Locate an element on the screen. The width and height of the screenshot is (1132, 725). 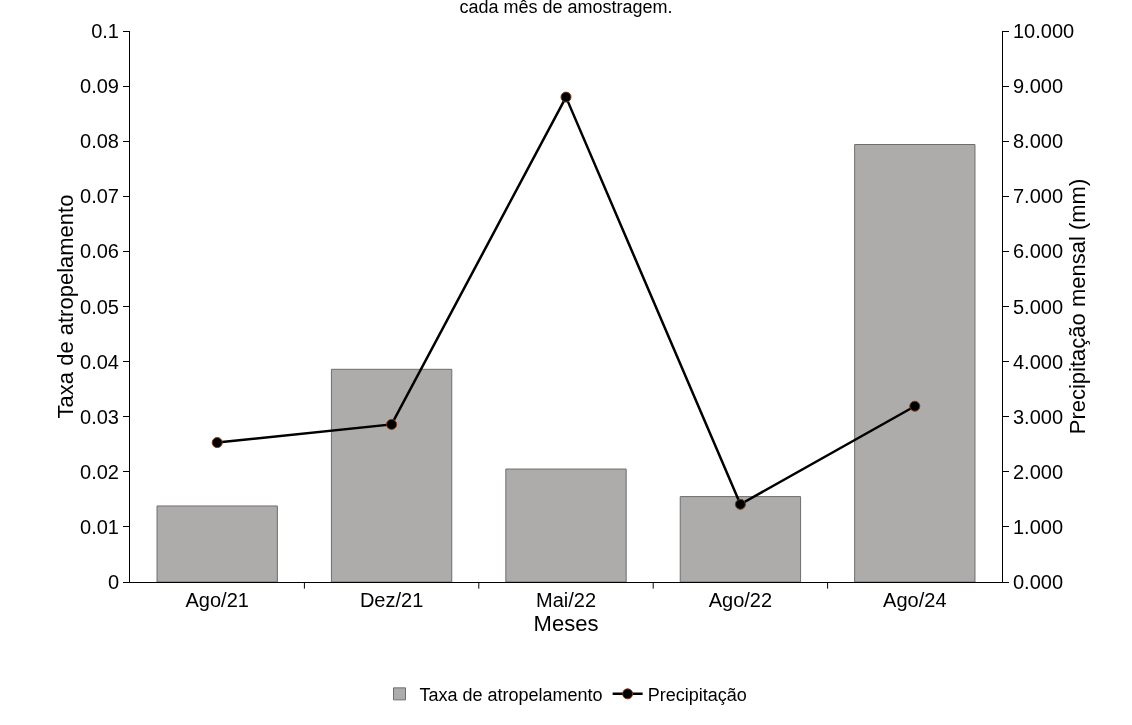
y-tick-label: 0.08 is located at coordinates (99, 141).